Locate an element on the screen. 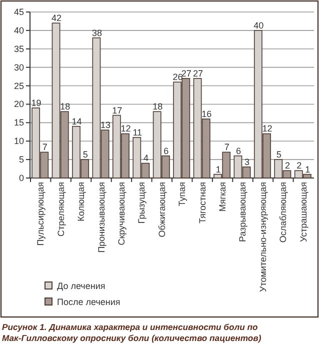  x-tick-label: Тупая is located at coordinates (182, 194).